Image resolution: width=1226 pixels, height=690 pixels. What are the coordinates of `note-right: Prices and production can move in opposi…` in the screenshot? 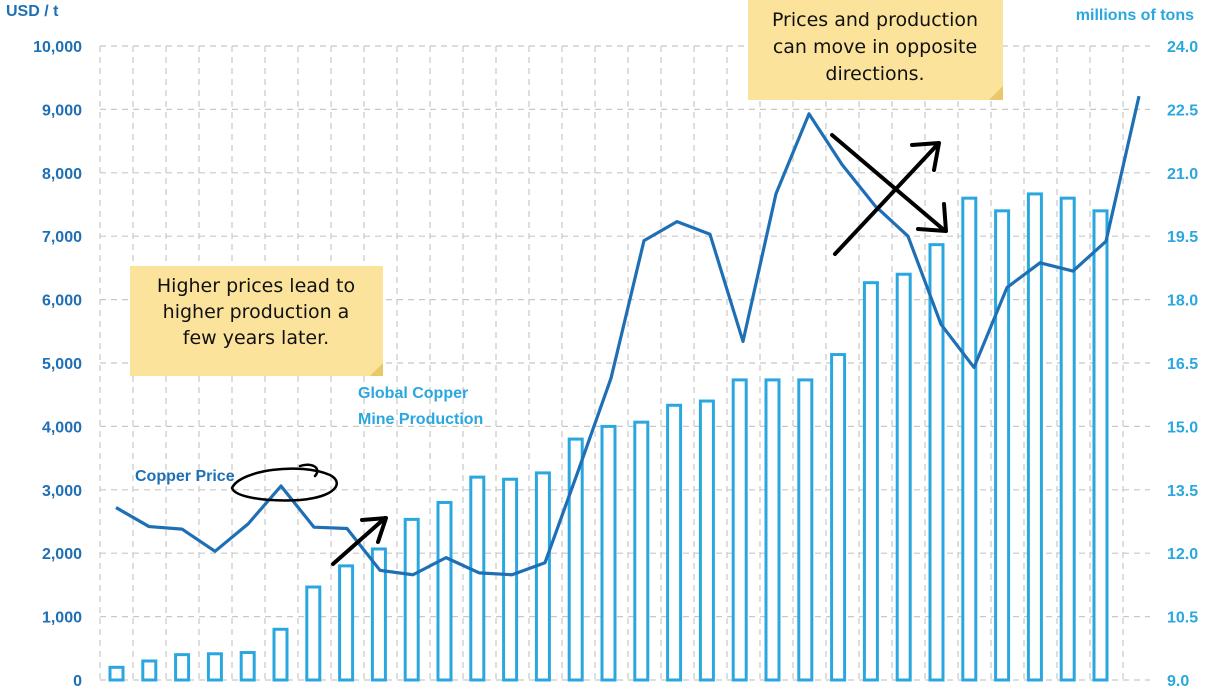 It's located at (875, 50).